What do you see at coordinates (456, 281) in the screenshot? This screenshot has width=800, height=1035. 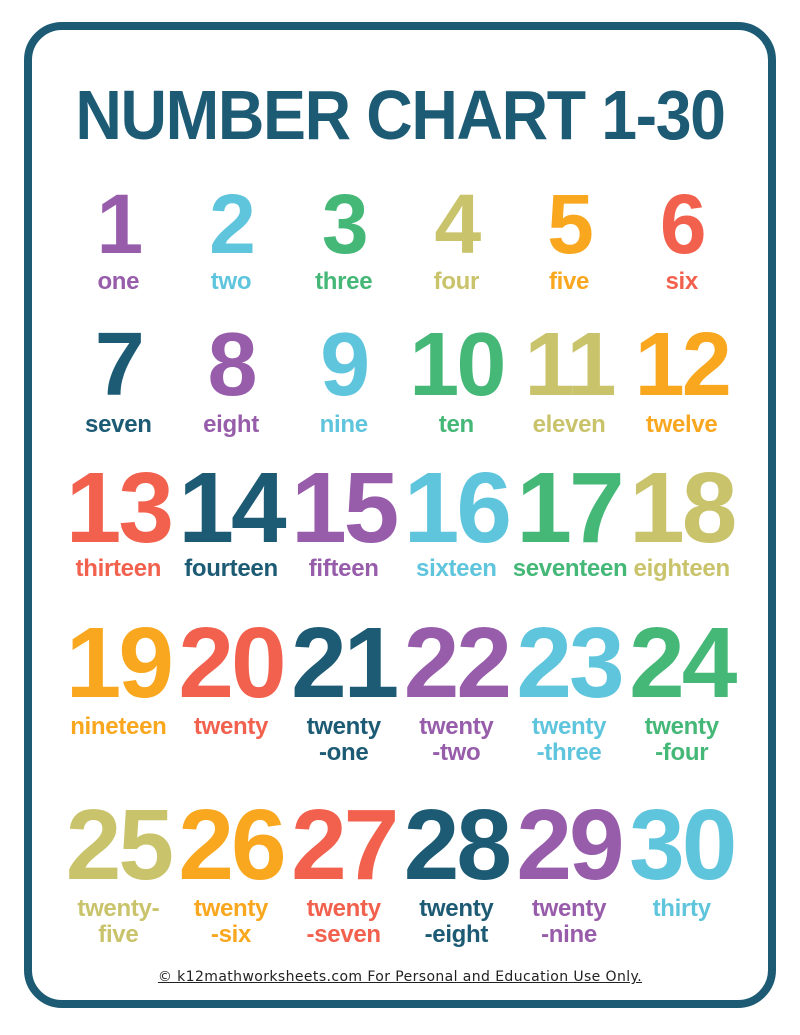 I see `number-word: four` at bounding box center [456, 281].